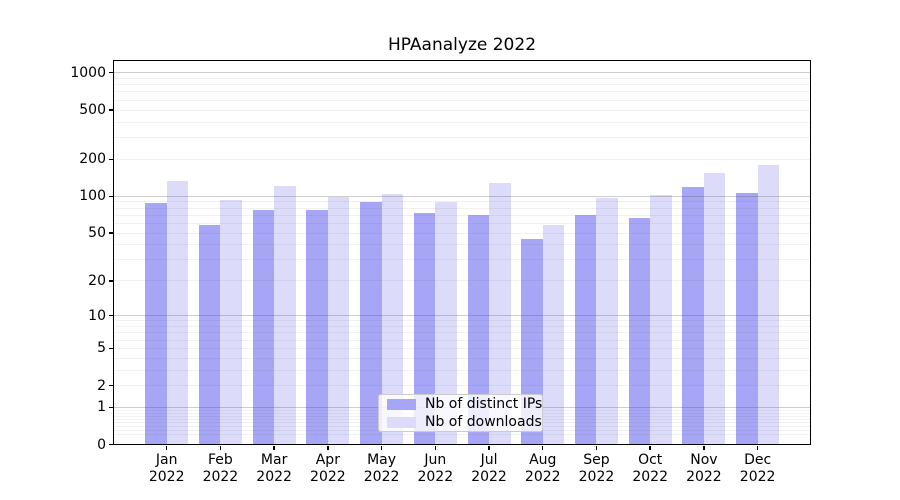 Image resolution: width=900 pixels, height=500 pixels. What do you see at coordinates (92, 196) in the screenshot?
I see `y-tick-label: 100` at bounding box center [92, 196].